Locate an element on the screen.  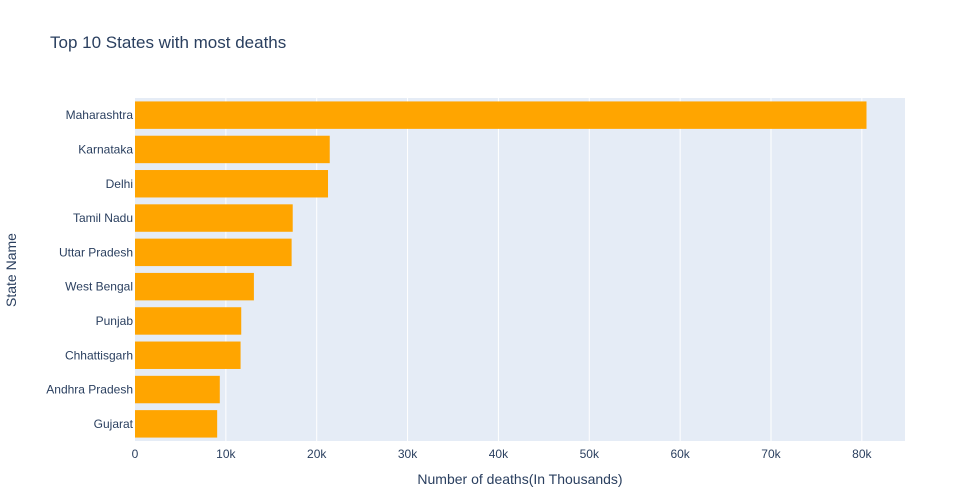
x-tick-label: 40k is located at coordinates (499, 454).